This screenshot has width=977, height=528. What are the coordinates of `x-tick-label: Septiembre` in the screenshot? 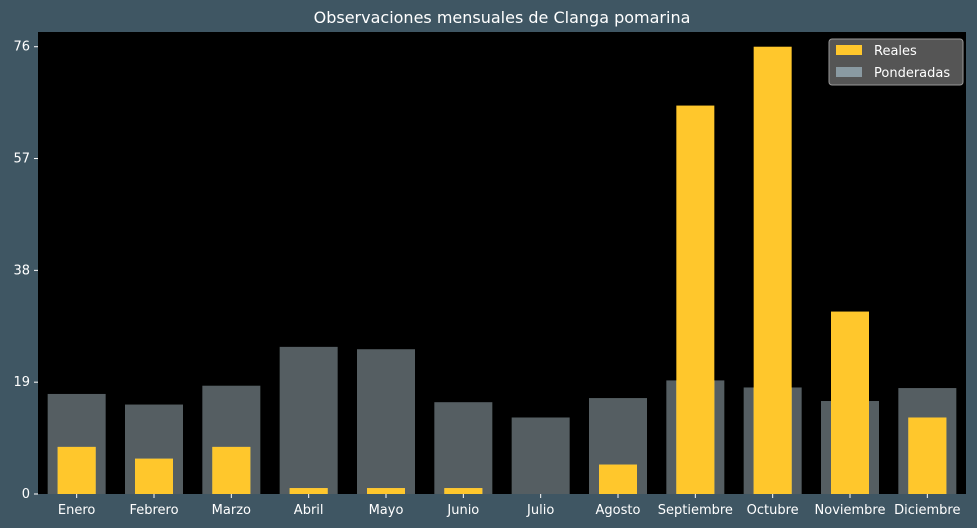 It's located at (695, 510).